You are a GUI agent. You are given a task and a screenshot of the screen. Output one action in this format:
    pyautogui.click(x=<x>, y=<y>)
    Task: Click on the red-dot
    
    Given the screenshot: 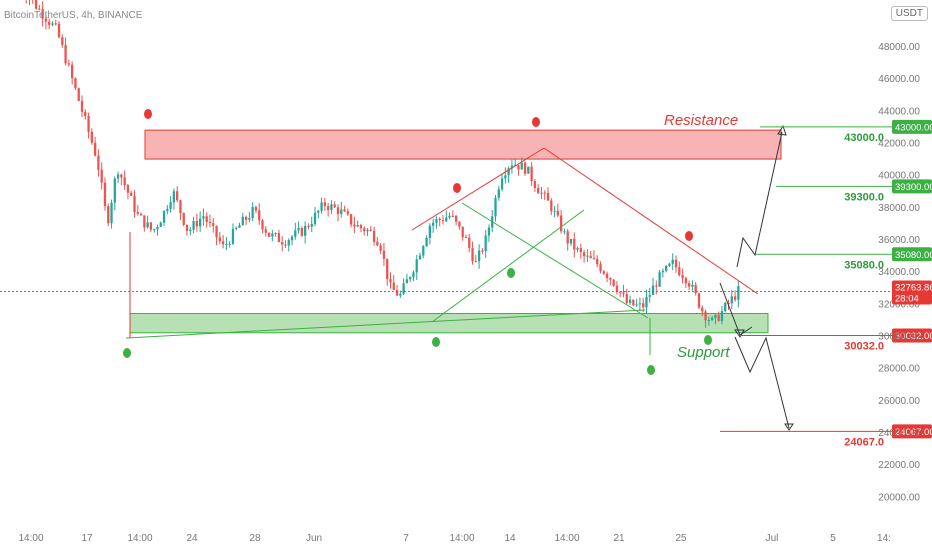 What is the action you would take?
    pyautogui.click(x=457, y=188)
    